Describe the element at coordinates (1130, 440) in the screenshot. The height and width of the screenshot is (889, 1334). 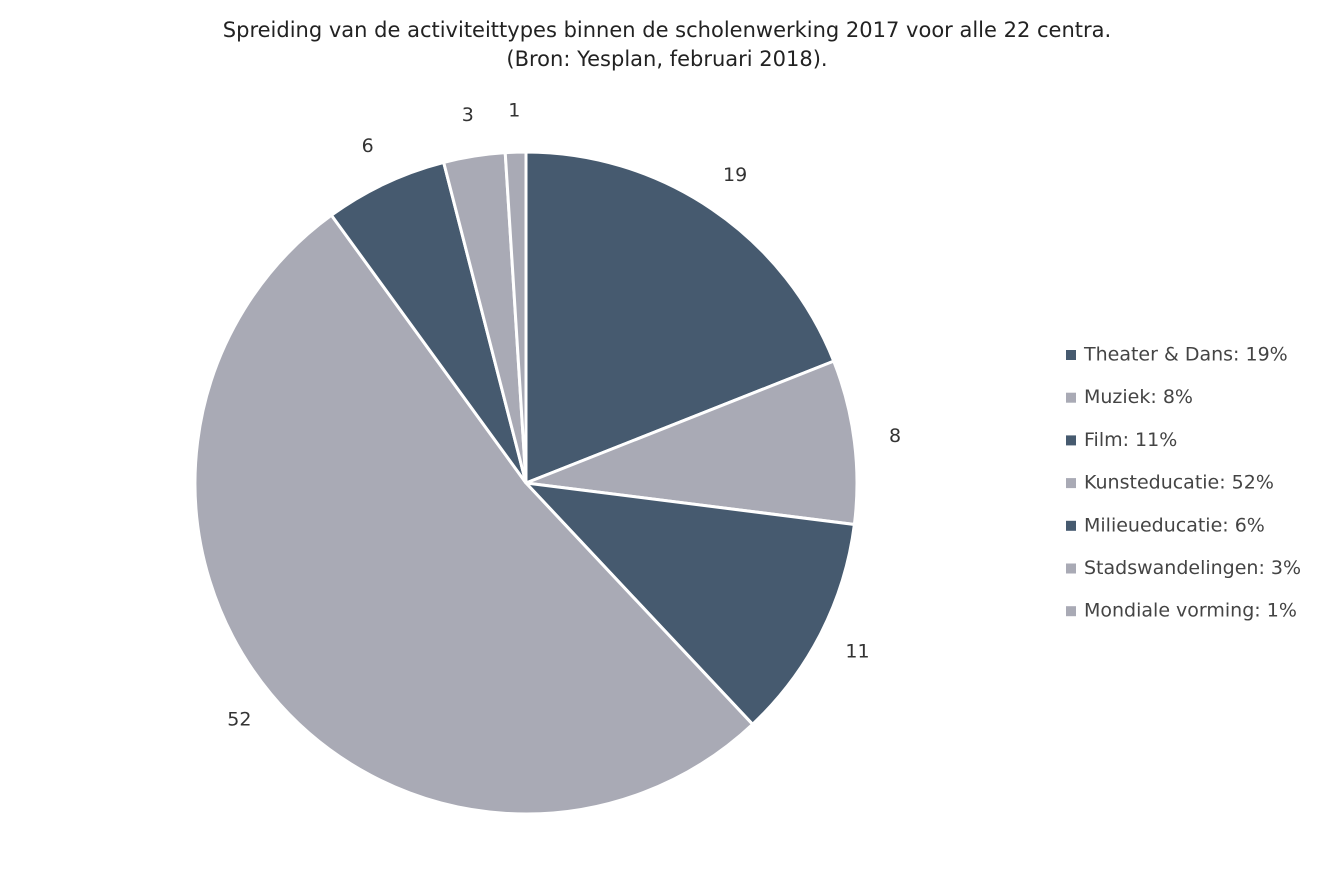
I see `legend-label: Film: 11%` at that location.